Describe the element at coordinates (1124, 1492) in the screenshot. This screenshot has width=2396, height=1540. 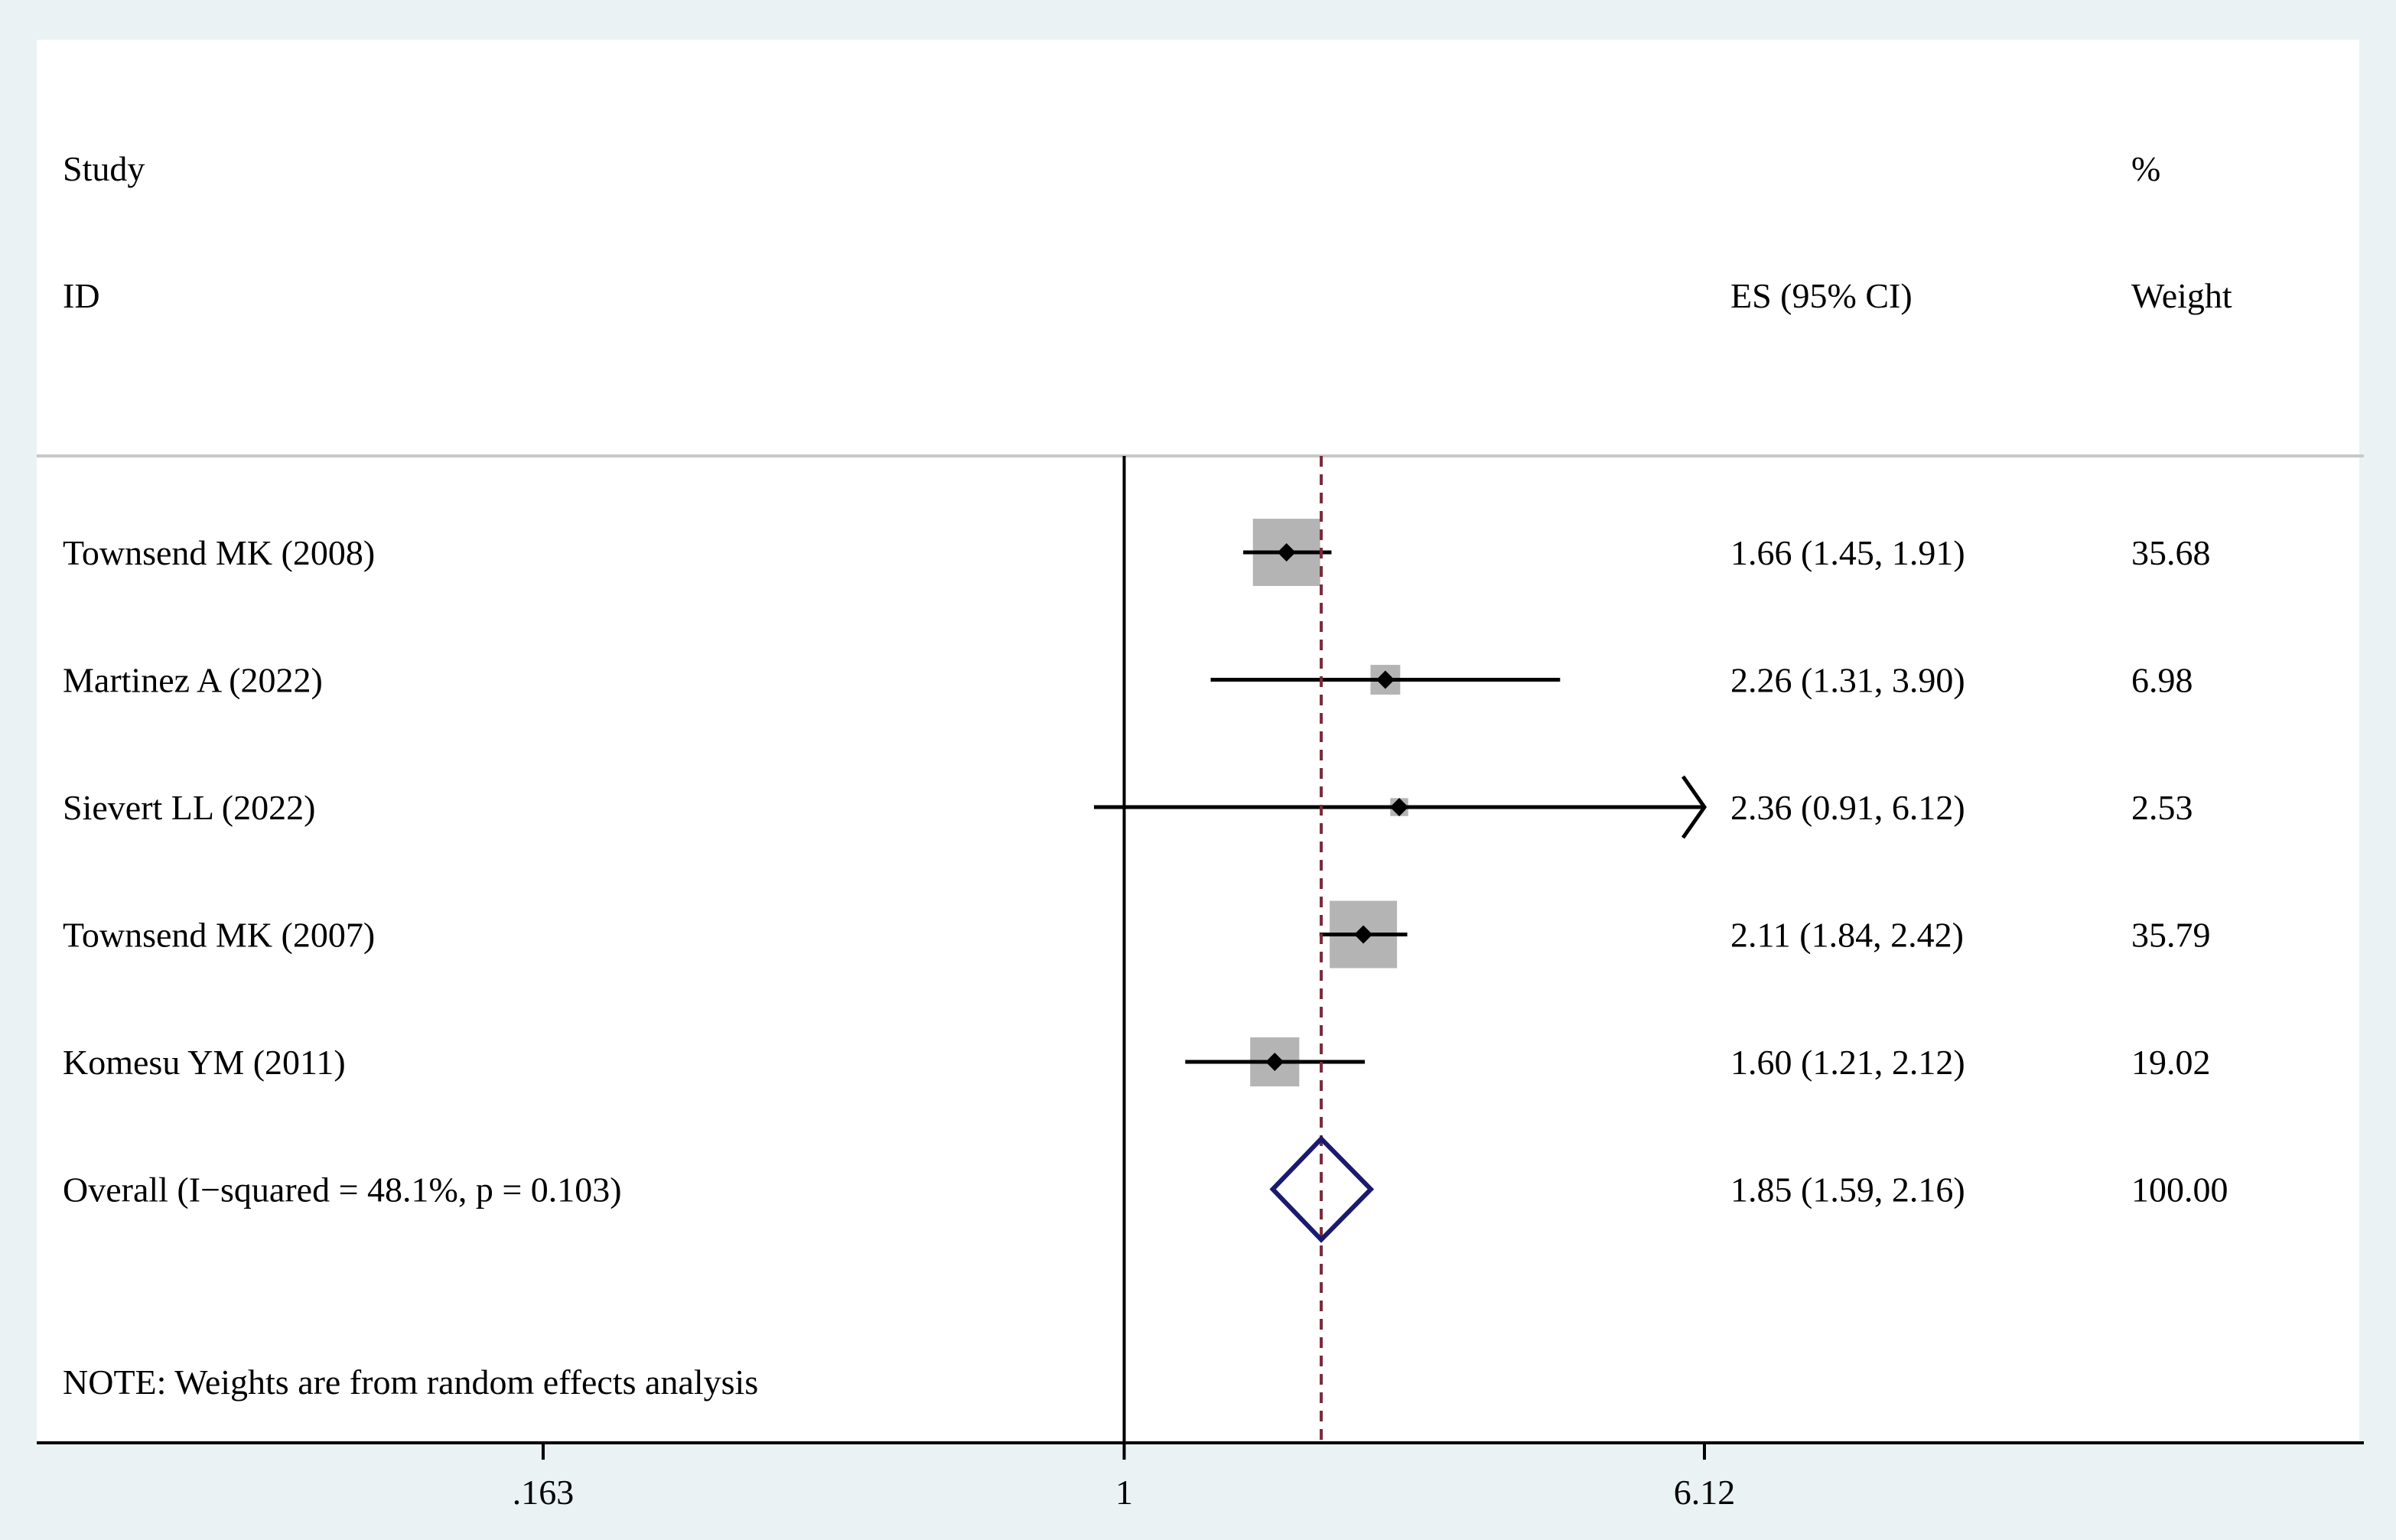
I see `x-tick-label: 1` at that location.